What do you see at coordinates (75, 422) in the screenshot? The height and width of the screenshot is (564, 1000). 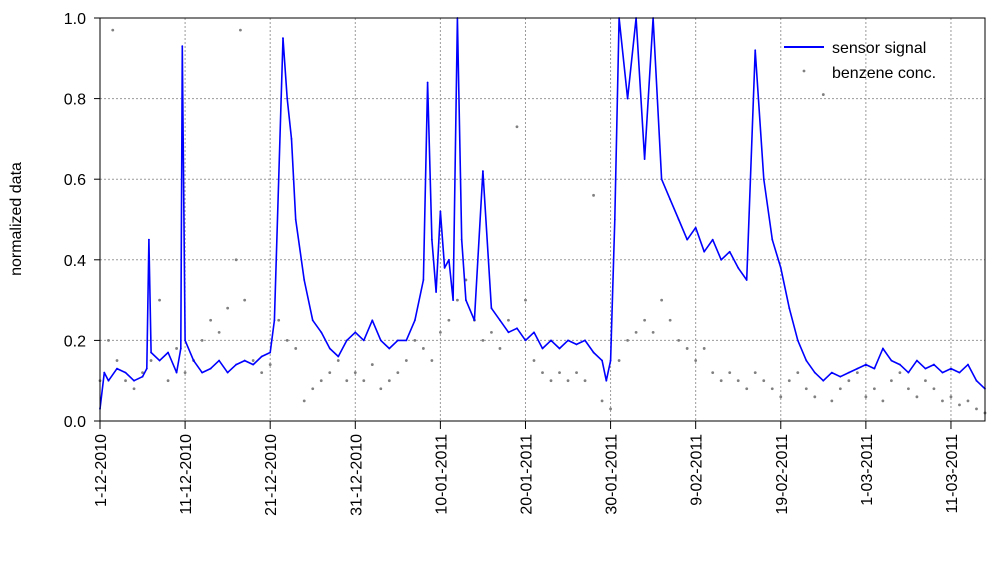 I see `y-tick-label: 0.0` at bounding box center [75, 422].